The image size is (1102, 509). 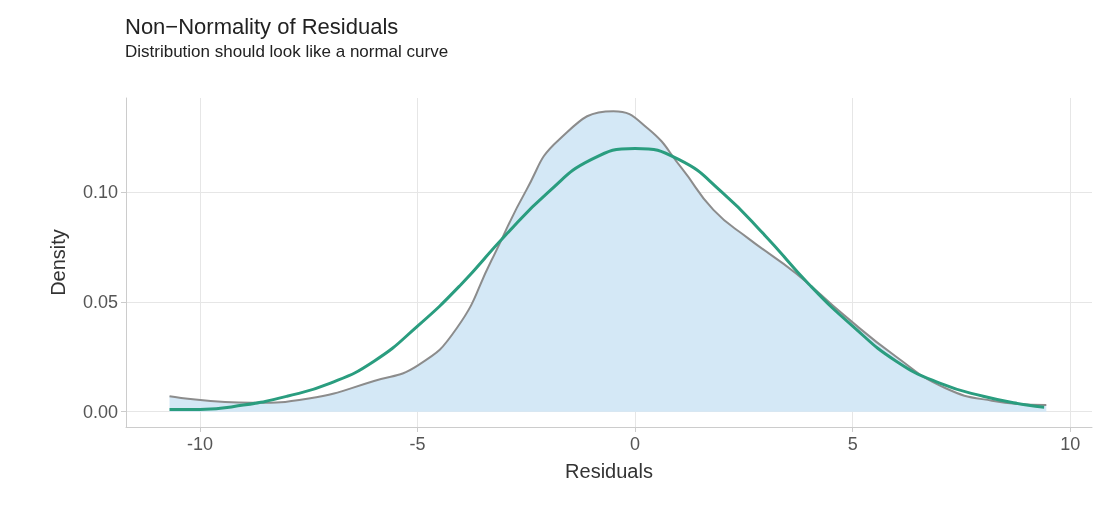 What do you see at coordinates (1070, 444) in the screenshot?
I see `x-tick-label: 10` at bounding box center [1070, 444].